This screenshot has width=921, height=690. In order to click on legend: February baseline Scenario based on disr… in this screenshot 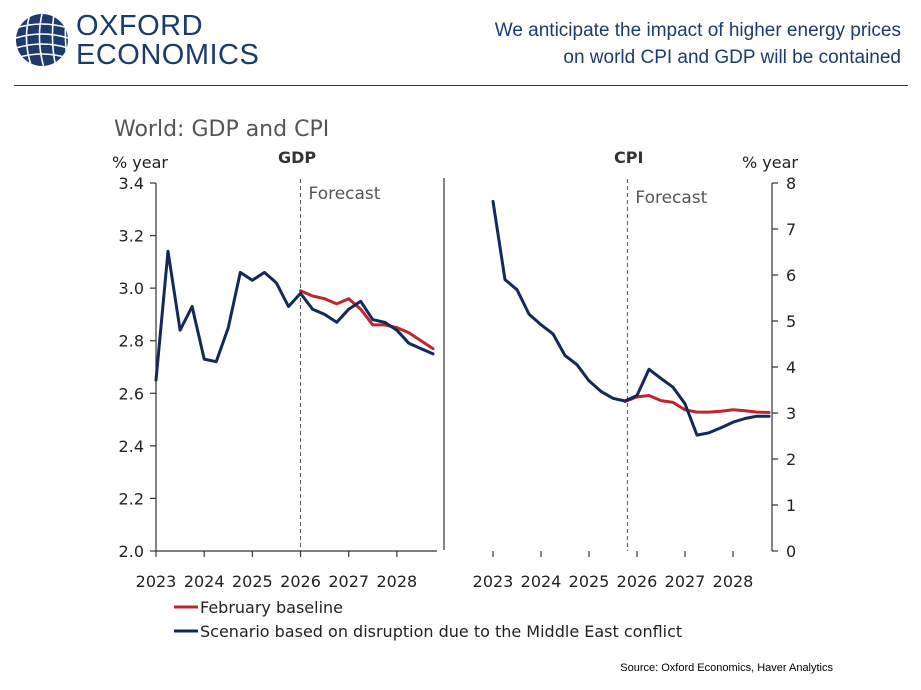, I will do `click(428, 619)`.